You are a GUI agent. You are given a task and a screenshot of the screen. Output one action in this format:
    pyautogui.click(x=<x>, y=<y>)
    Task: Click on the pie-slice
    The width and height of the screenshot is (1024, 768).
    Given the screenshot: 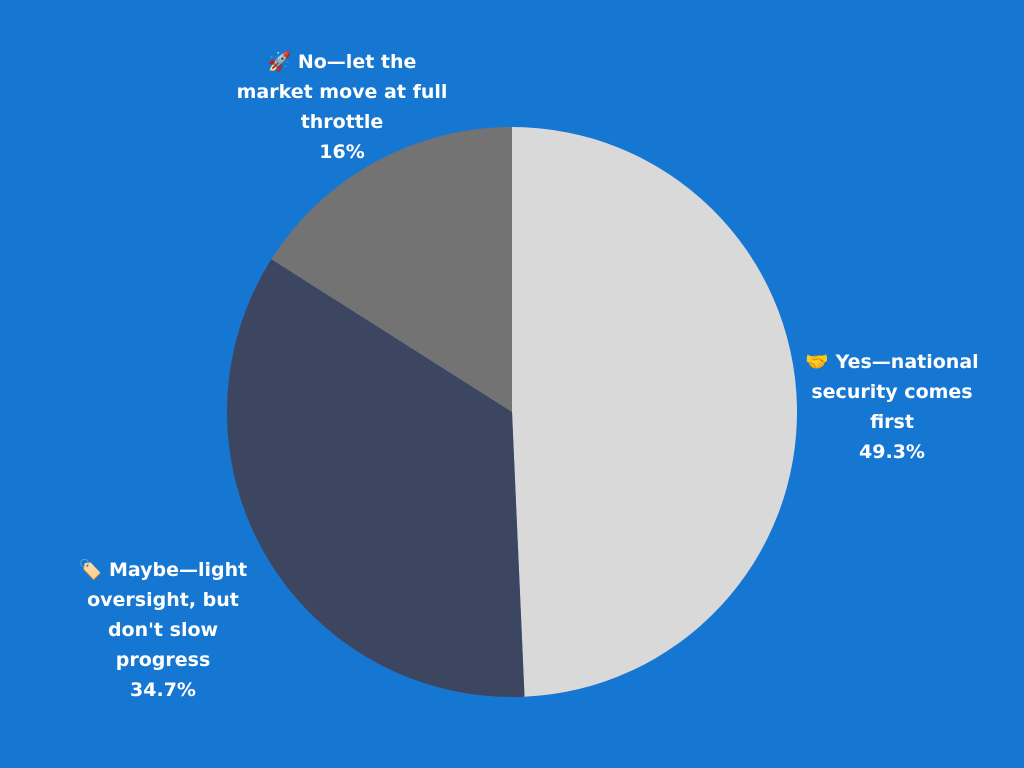 What is the action you would take?
    pyautogui.click(x=391, y=269)
    